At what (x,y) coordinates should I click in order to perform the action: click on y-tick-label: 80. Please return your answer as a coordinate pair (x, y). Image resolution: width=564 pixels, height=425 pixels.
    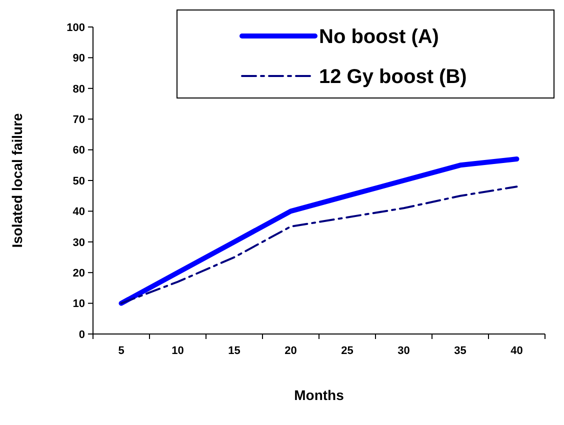
    Looking at the image, I should click on (78, 89).